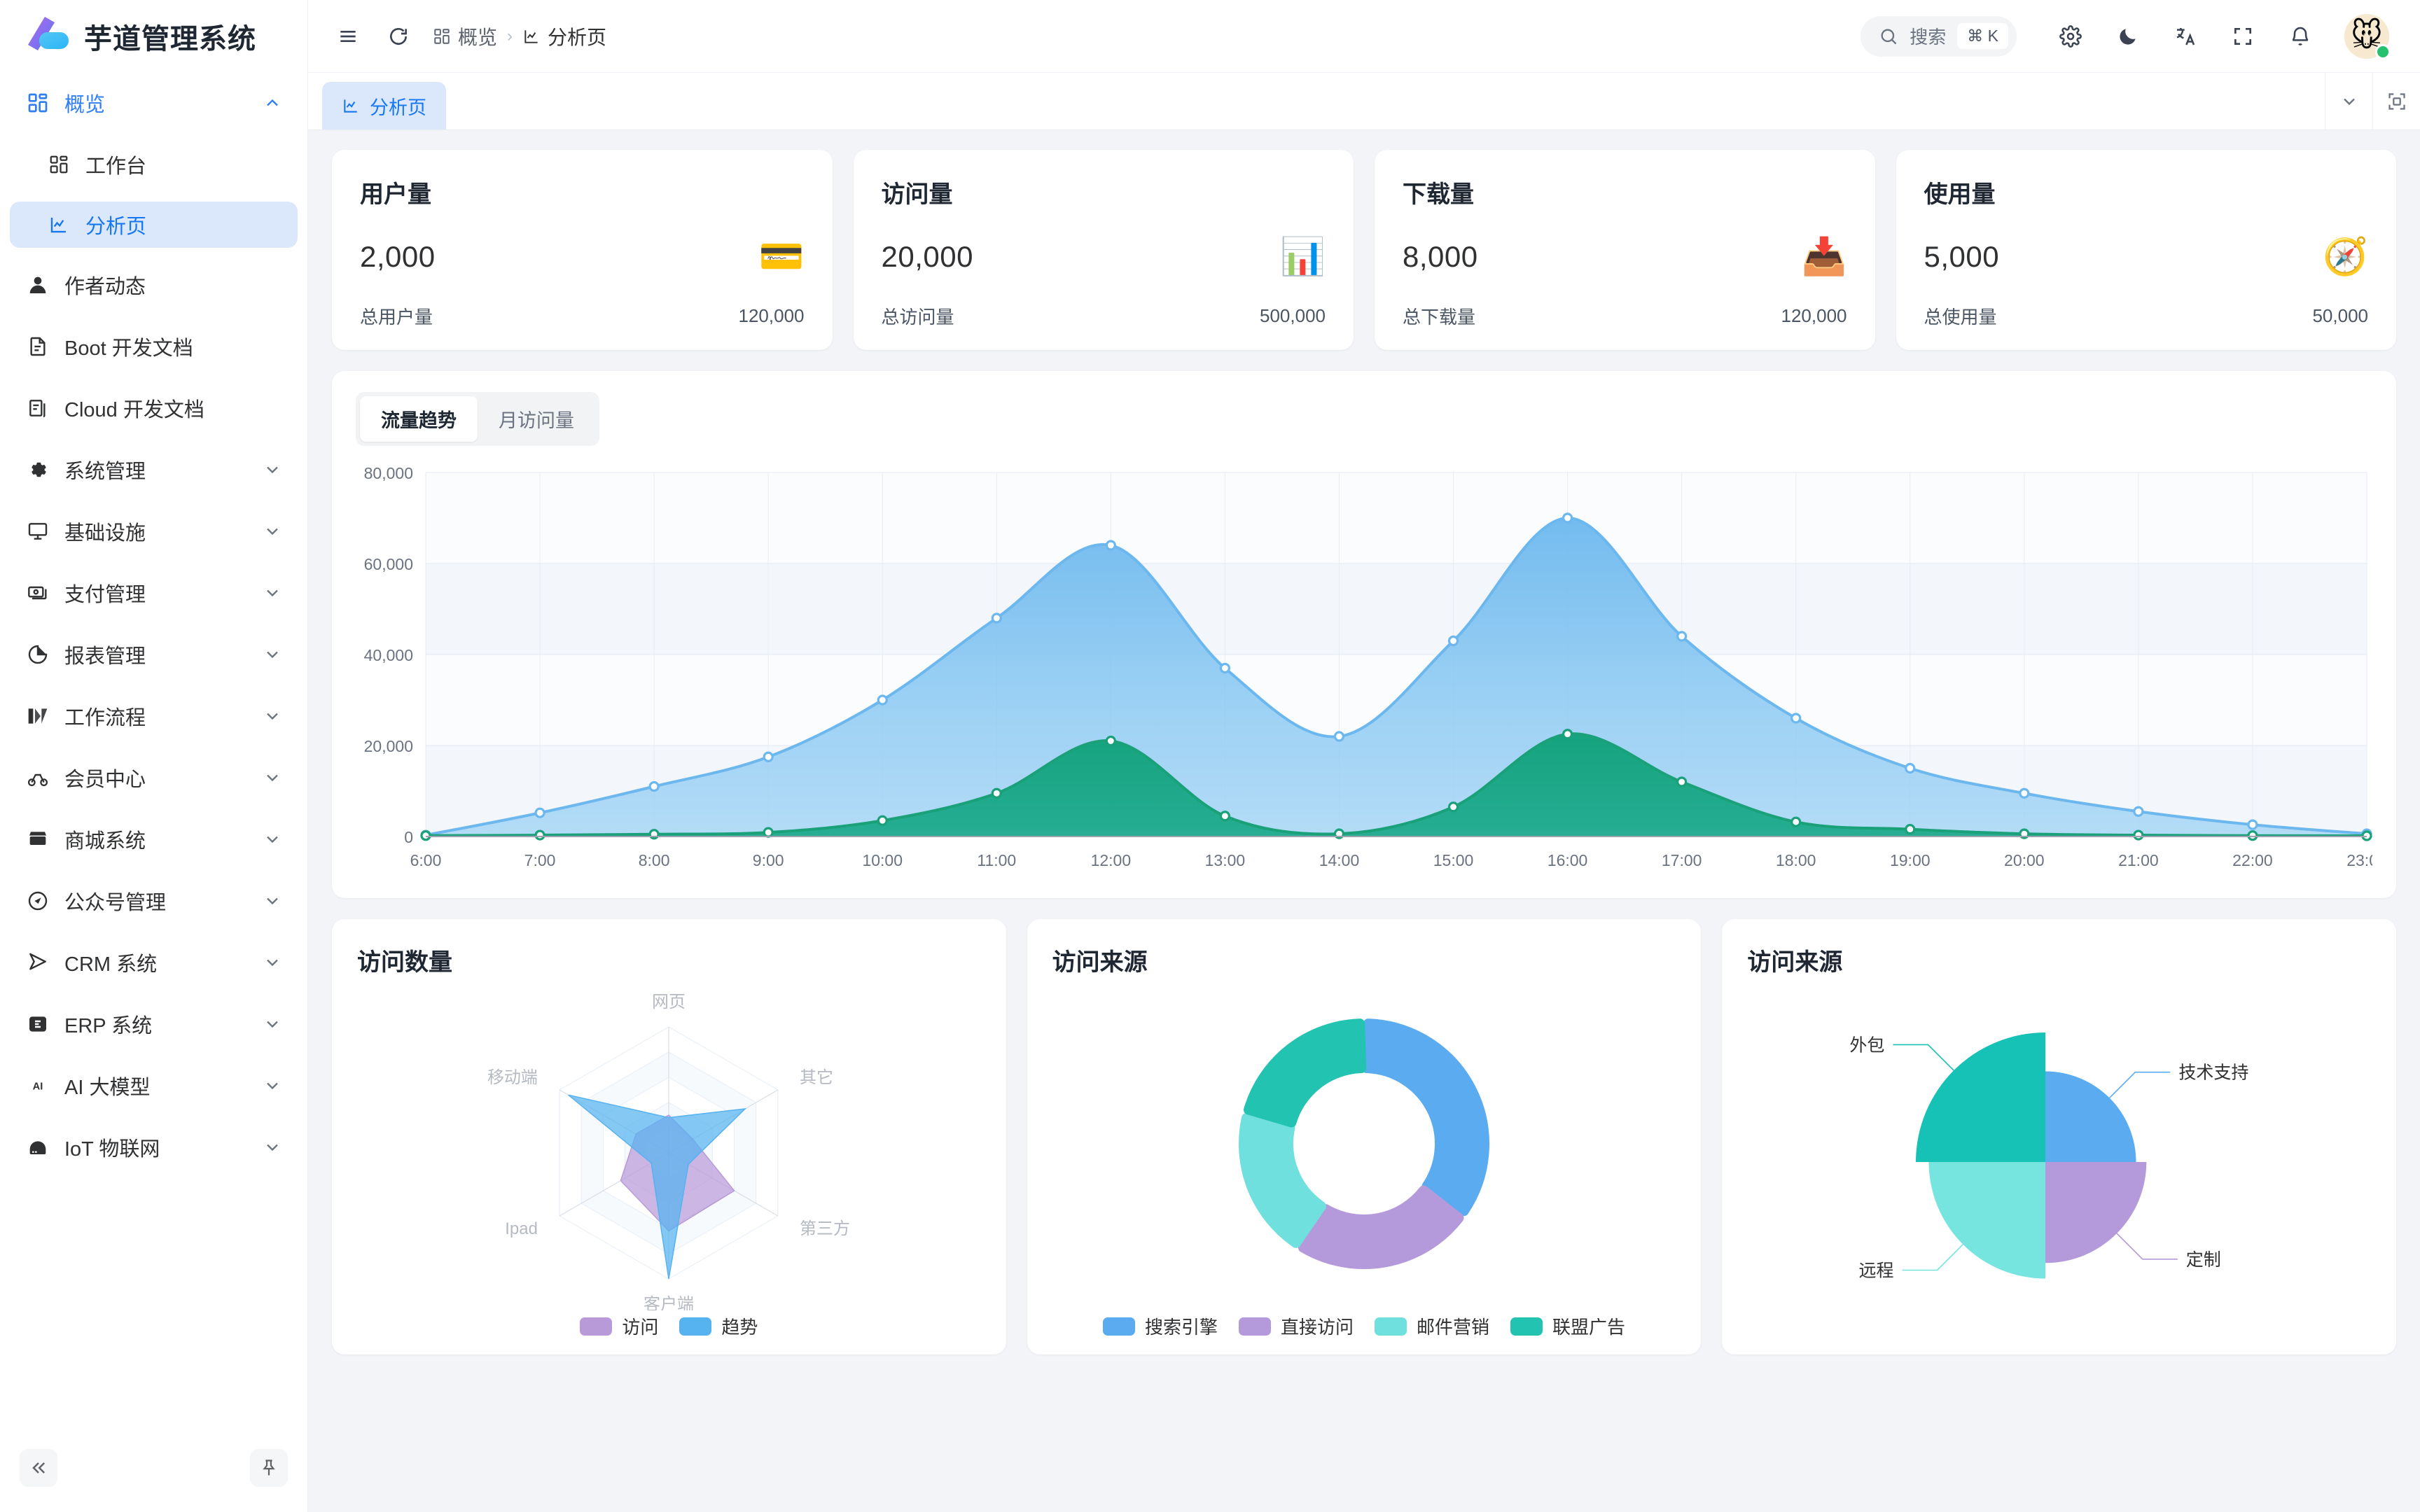 The width and height of the screenshot is (2420, 1512). Describe the element at coordinates (2128, 36) in the screenshot. I see `dark-mode-button` at that location.